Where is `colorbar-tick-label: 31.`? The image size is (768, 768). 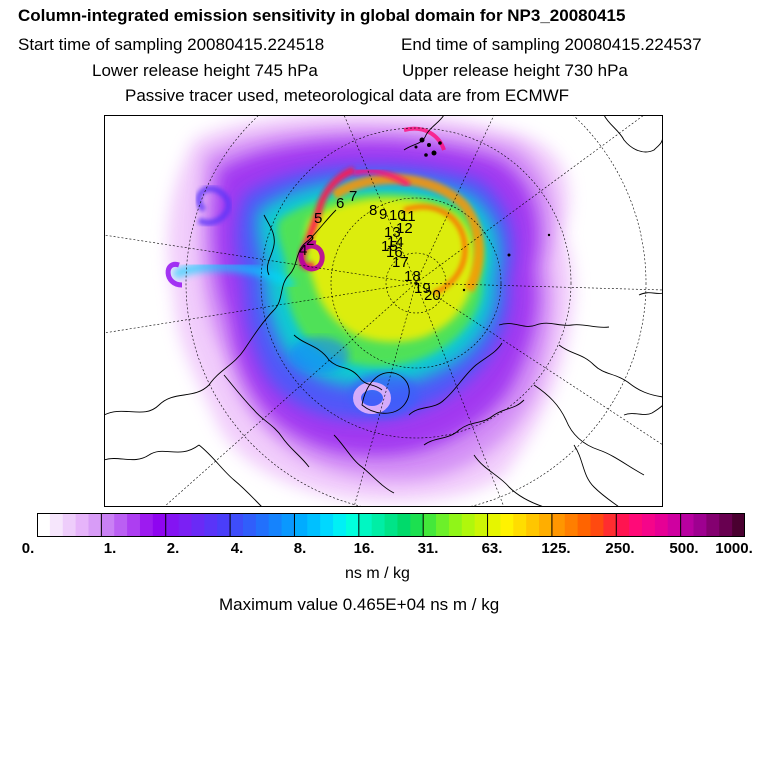
colorbar-tick-label: 31. is located at coordinates (428, 548).